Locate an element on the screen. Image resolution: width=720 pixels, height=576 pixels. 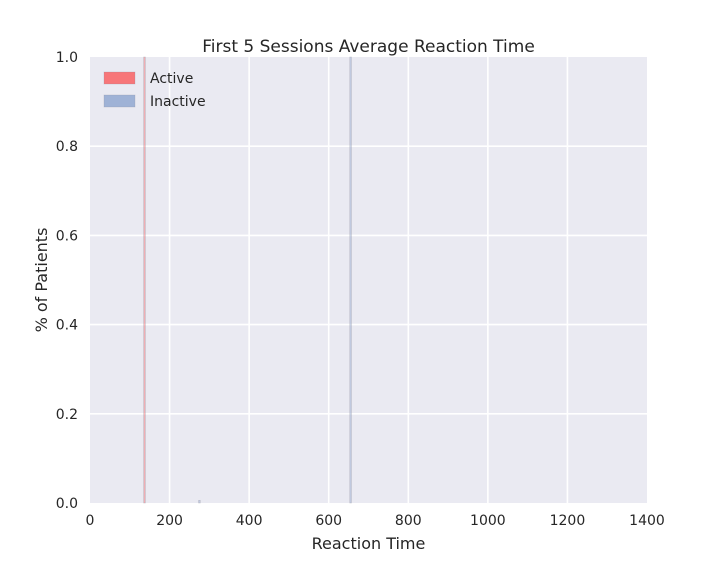
x-tick-label: 1400 is located at coordinates (647, 521).